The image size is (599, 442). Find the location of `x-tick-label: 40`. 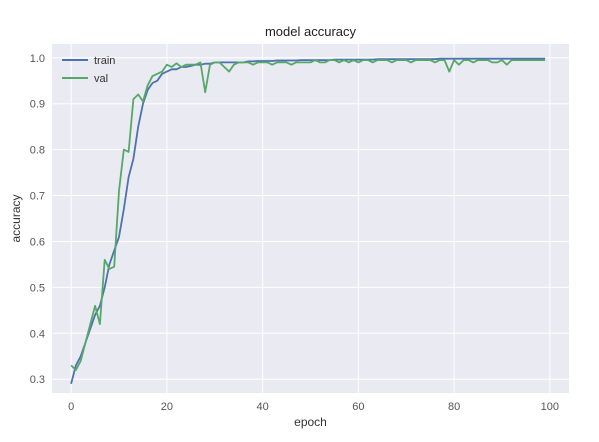

x-tick-label: 40 is located at coordinates (263, 407).